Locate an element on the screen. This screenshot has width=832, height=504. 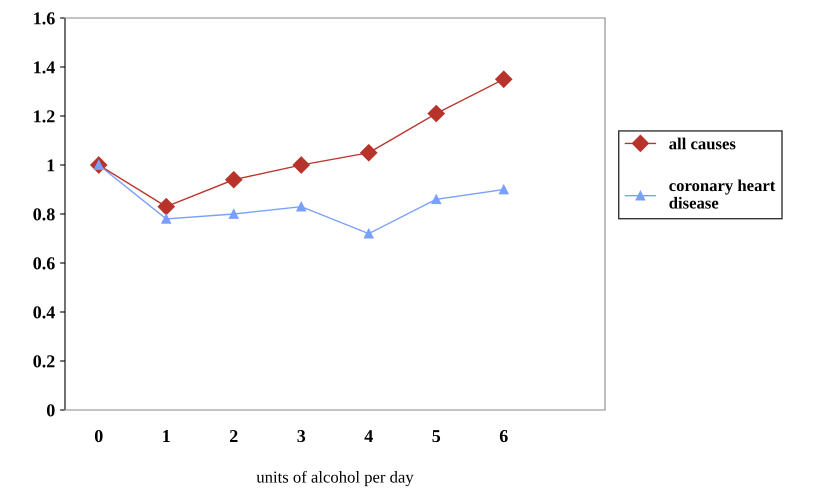
x-tick-label: 5 is located at coordinates (436, 436).